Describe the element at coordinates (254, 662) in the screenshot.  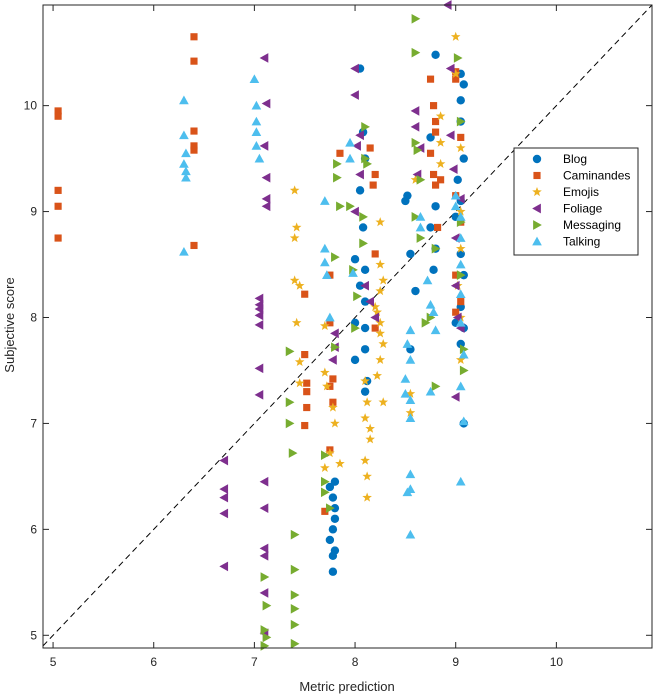
I see `x-tick-label: 7` at that location.